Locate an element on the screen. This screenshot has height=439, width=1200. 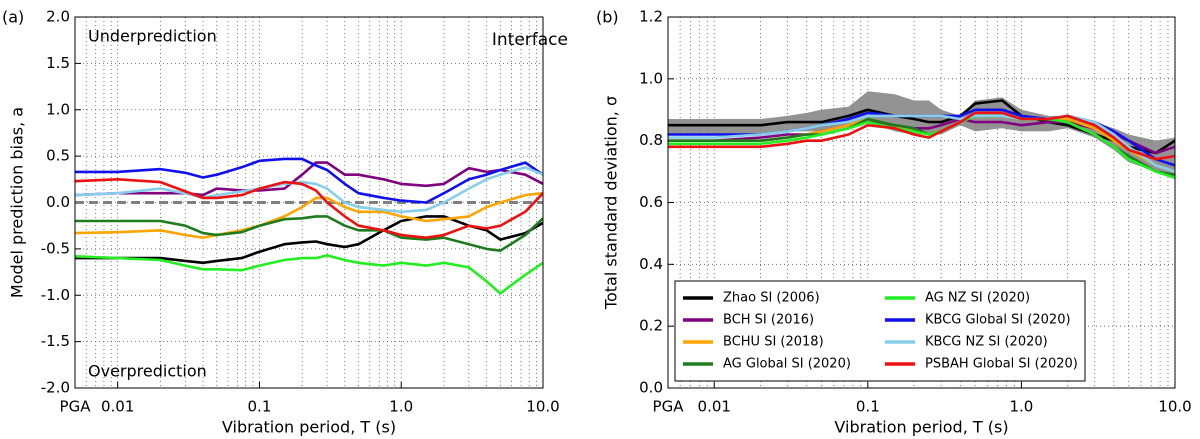
y-axis-label: Model prediction bias, a is located at coordinates (17, 202).